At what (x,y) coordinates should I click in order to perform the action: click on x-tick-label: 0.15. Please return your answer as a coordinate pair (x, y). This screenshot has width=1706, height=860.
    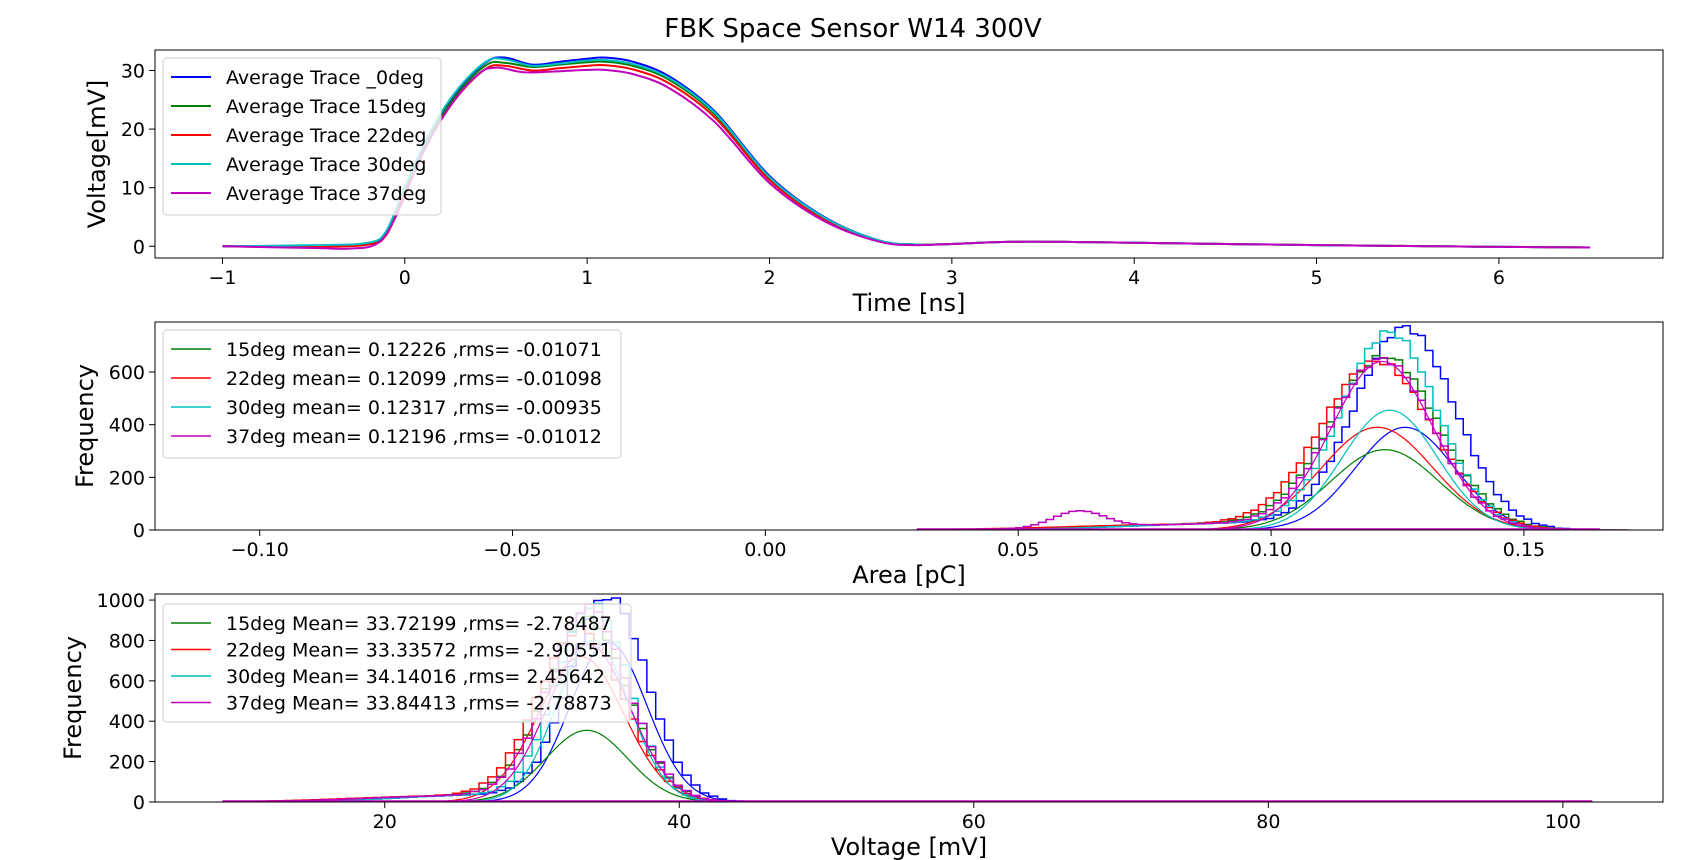
    Looking at the image, I should click on (1524, 550).